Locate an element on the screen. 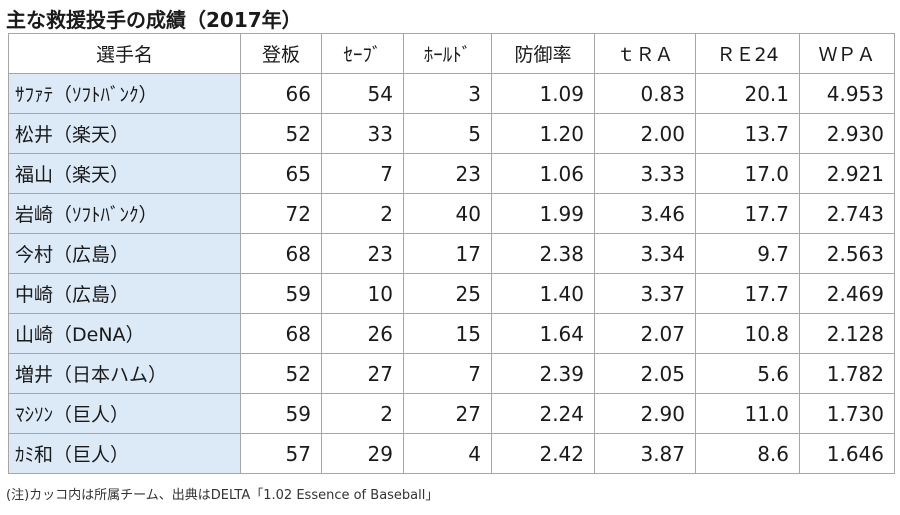 The width and height of the screenshot is (900, 515). saves-cell: 54 is located at coordinates (362, 93).